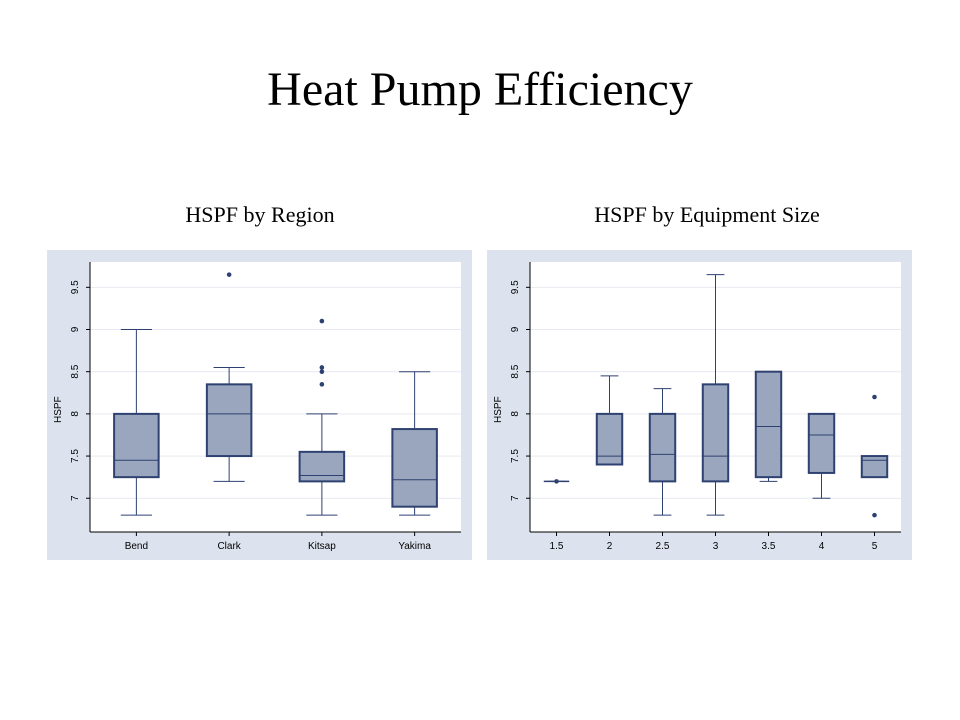 The image size is (960, 720). Describe the element at coordinates (610, 546) in the screenshot. I see `x-tick-label: 2` at that location.